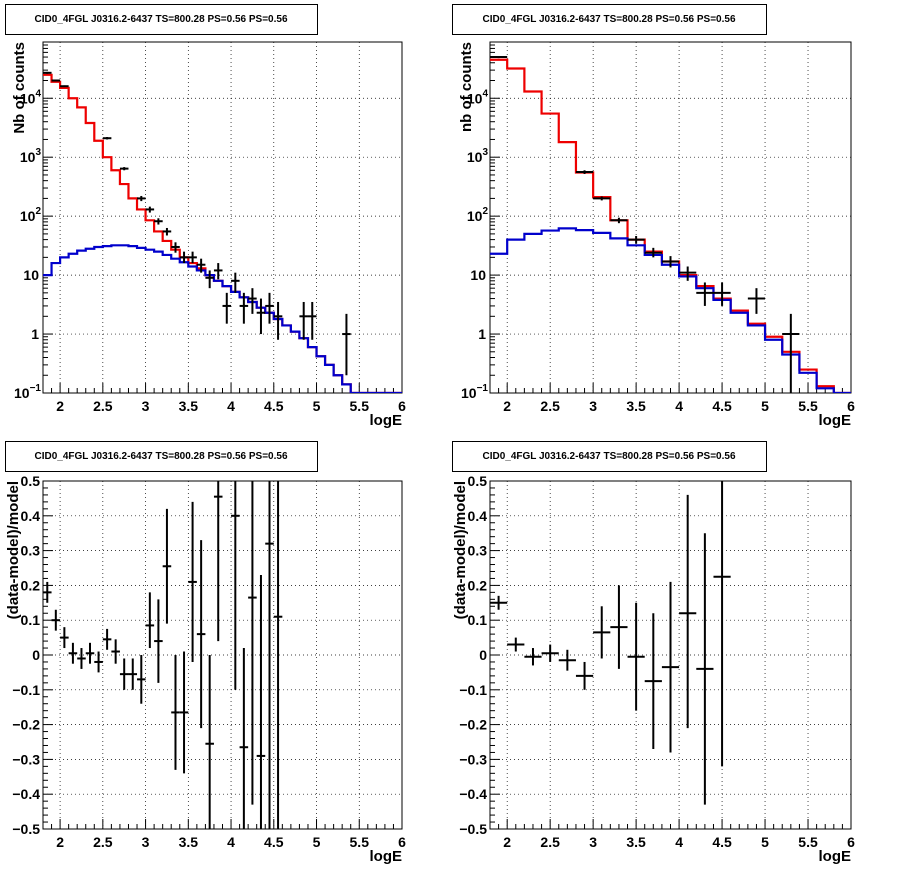  I want to click on y-tick-label: −0.5, so click(473, 829).